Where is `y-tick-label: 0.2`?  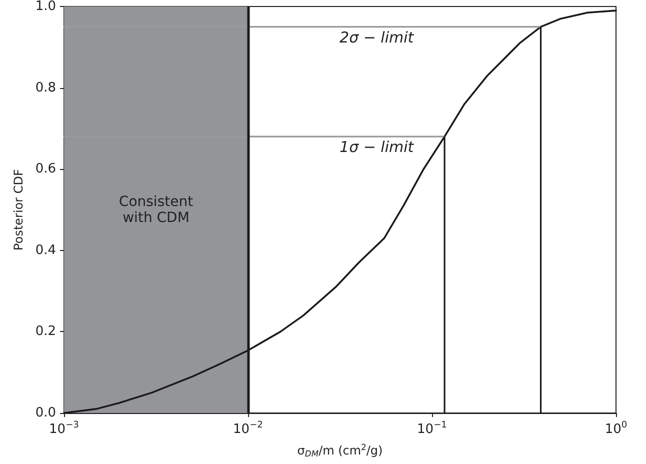
y-tick-label: 0.2 is located at coordinates (45, 332).